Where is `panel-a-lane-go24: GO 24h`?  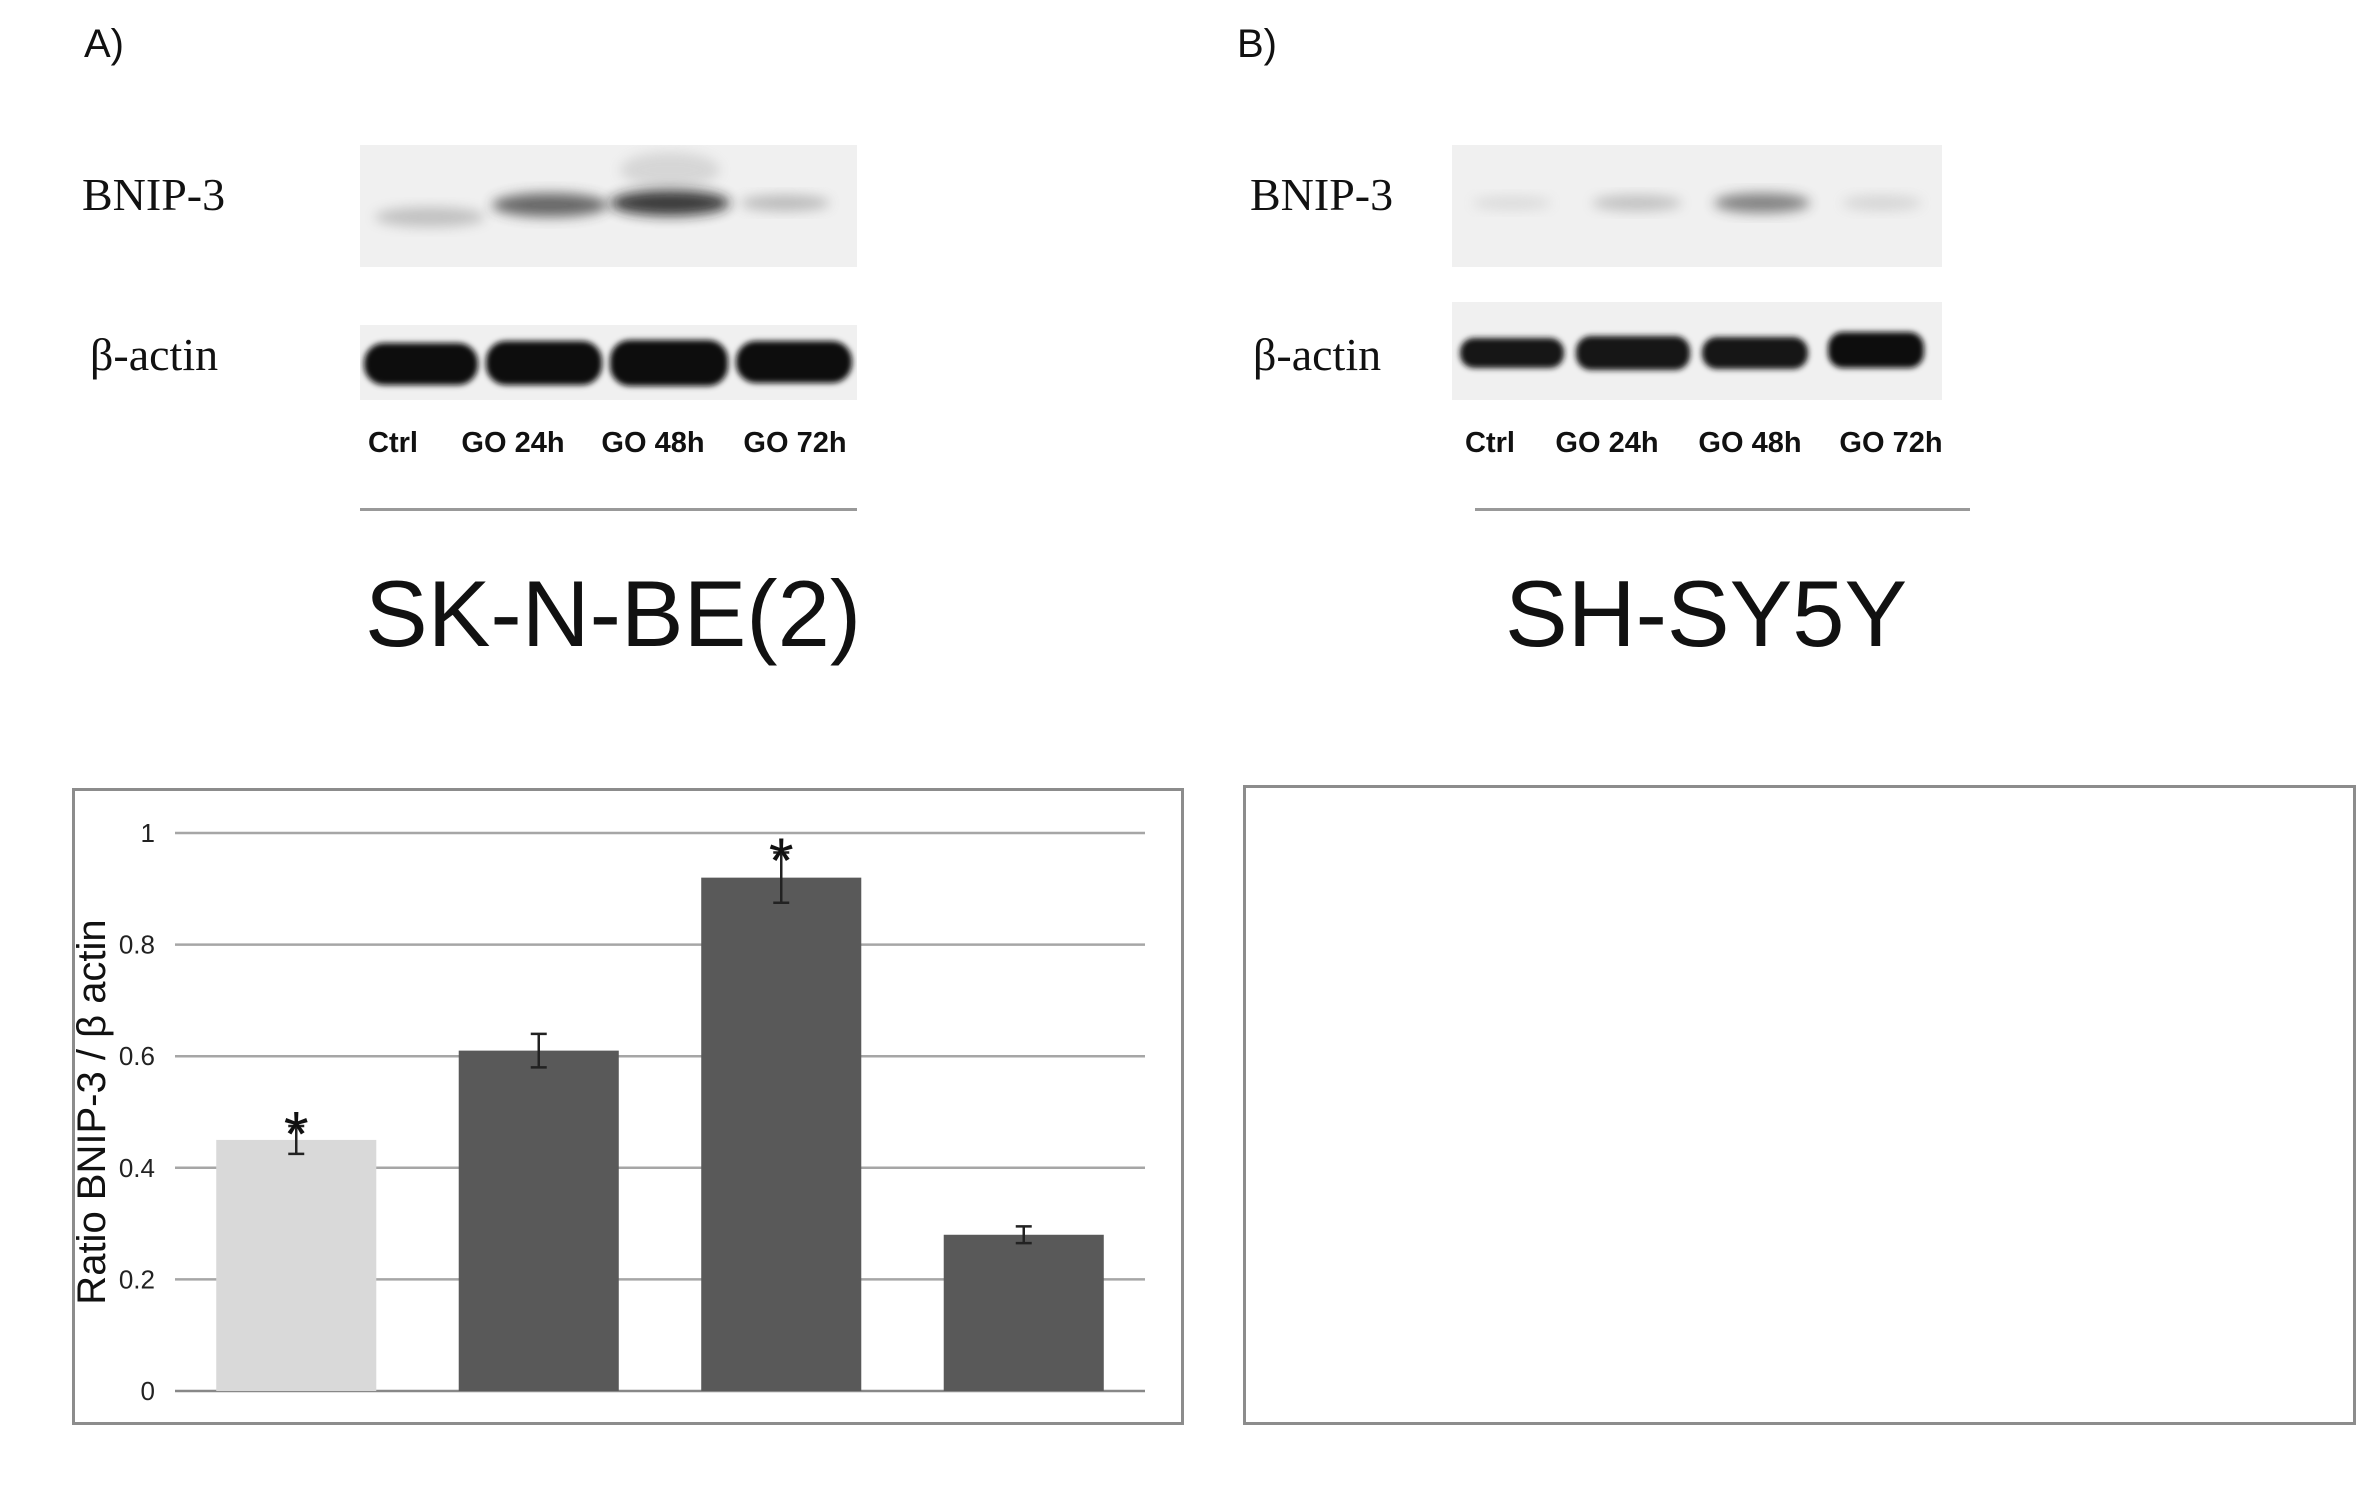
panel-a-lane-go24: GO 24h is located at coordinates (513, 443).